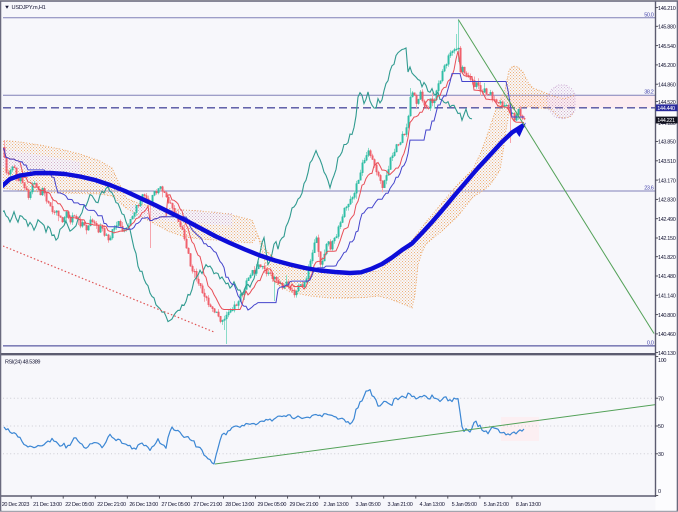  What do you see at coordinates (432, 505) in the screenshot?
I see `svg-text: 4 Jan 13:00` at bounding box center [432, 505].